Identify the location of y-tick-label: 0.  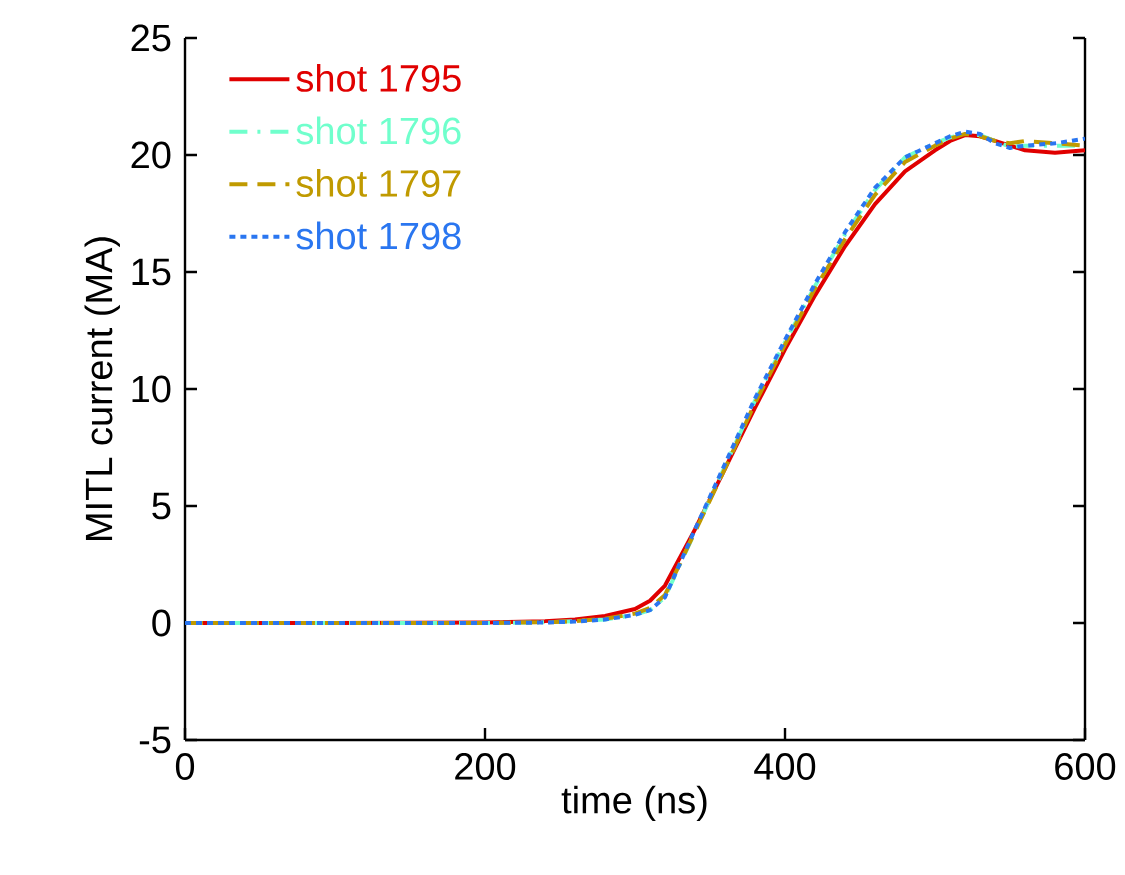
(161, 623).